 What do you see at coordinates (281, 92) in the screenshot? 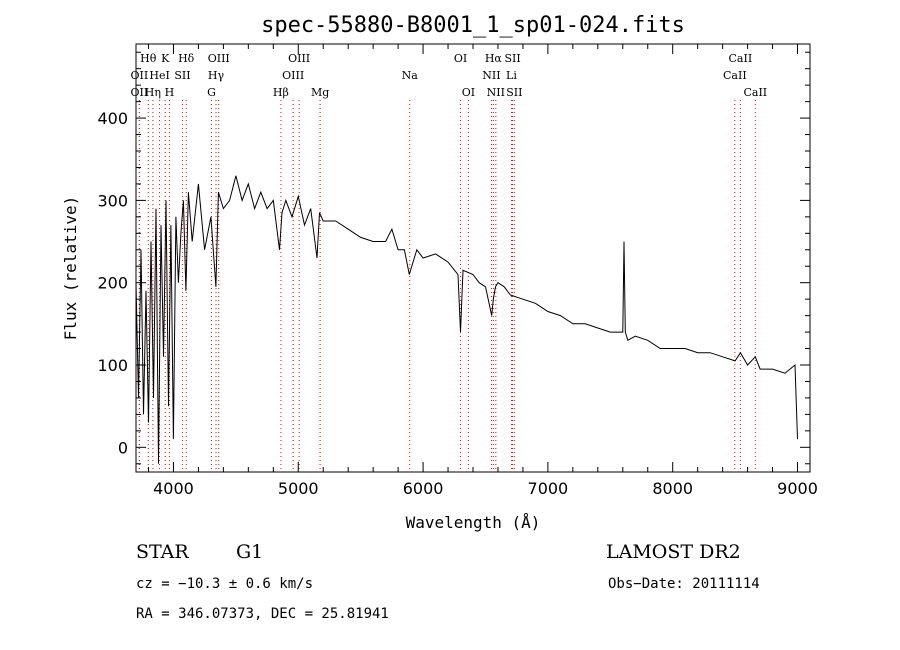
I see `spectral-line-label: Hβ` at bounding box center [281, 92].